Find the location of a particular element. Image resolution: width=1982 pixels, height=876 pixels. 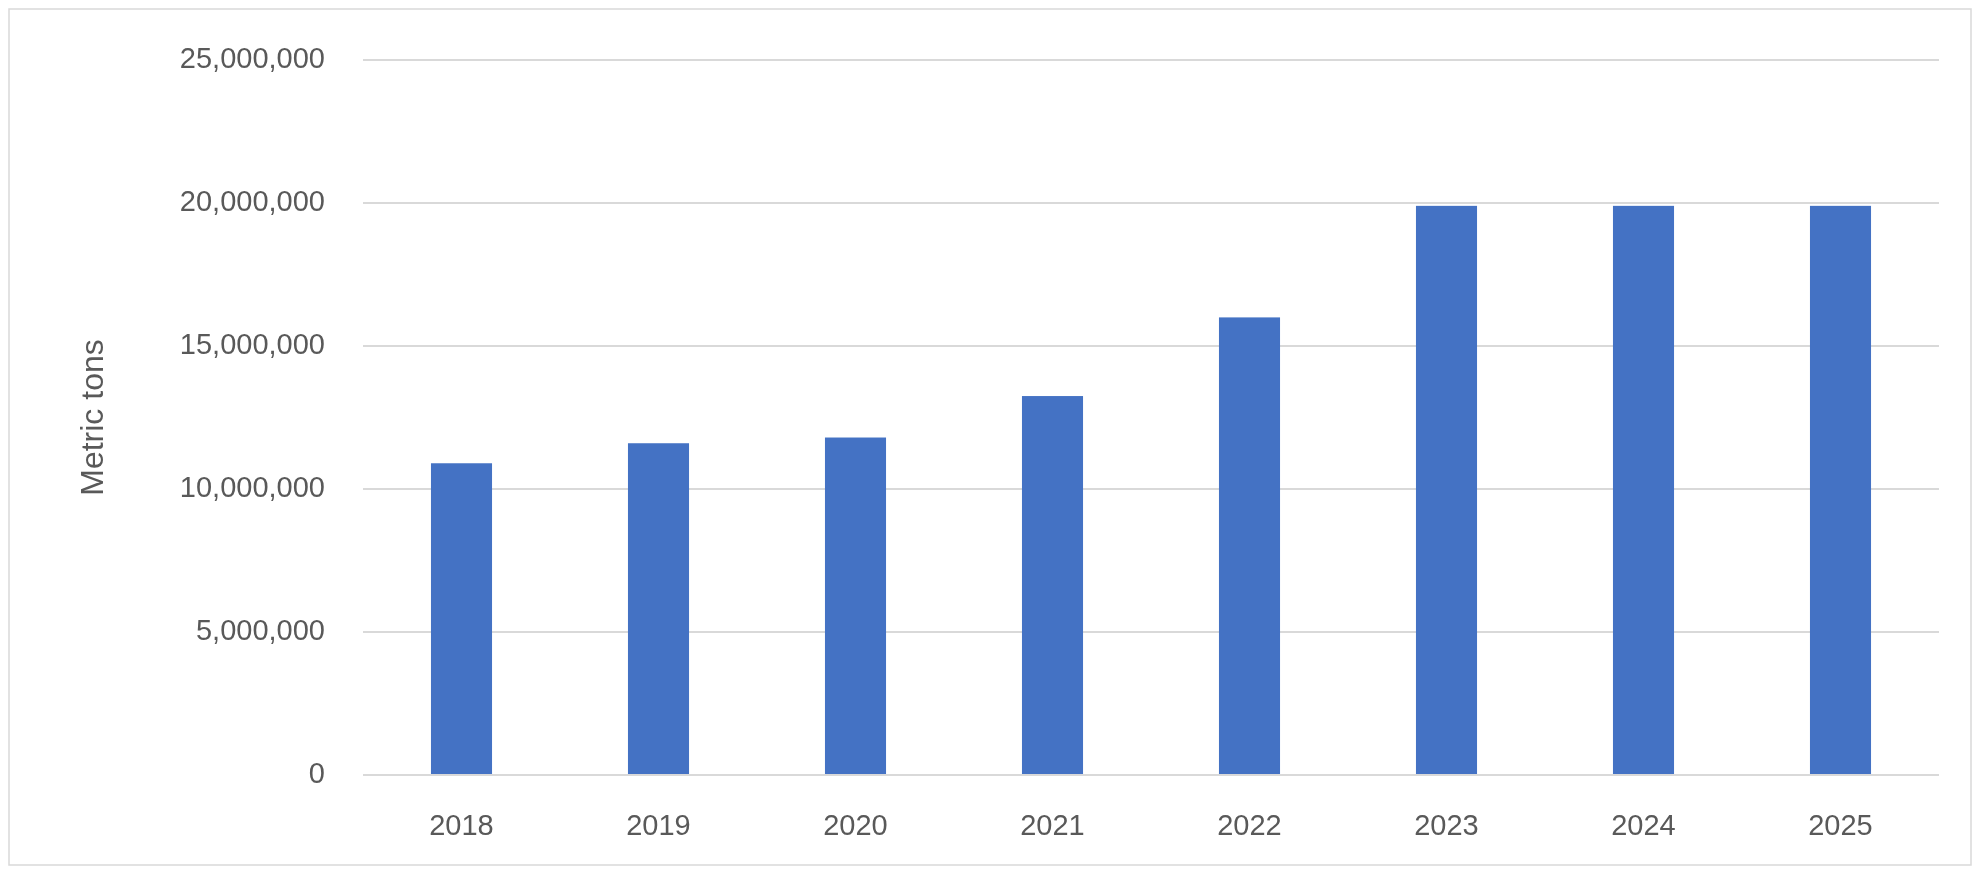

x-tick-label: 2023 is located at coordinates (1446, 825).